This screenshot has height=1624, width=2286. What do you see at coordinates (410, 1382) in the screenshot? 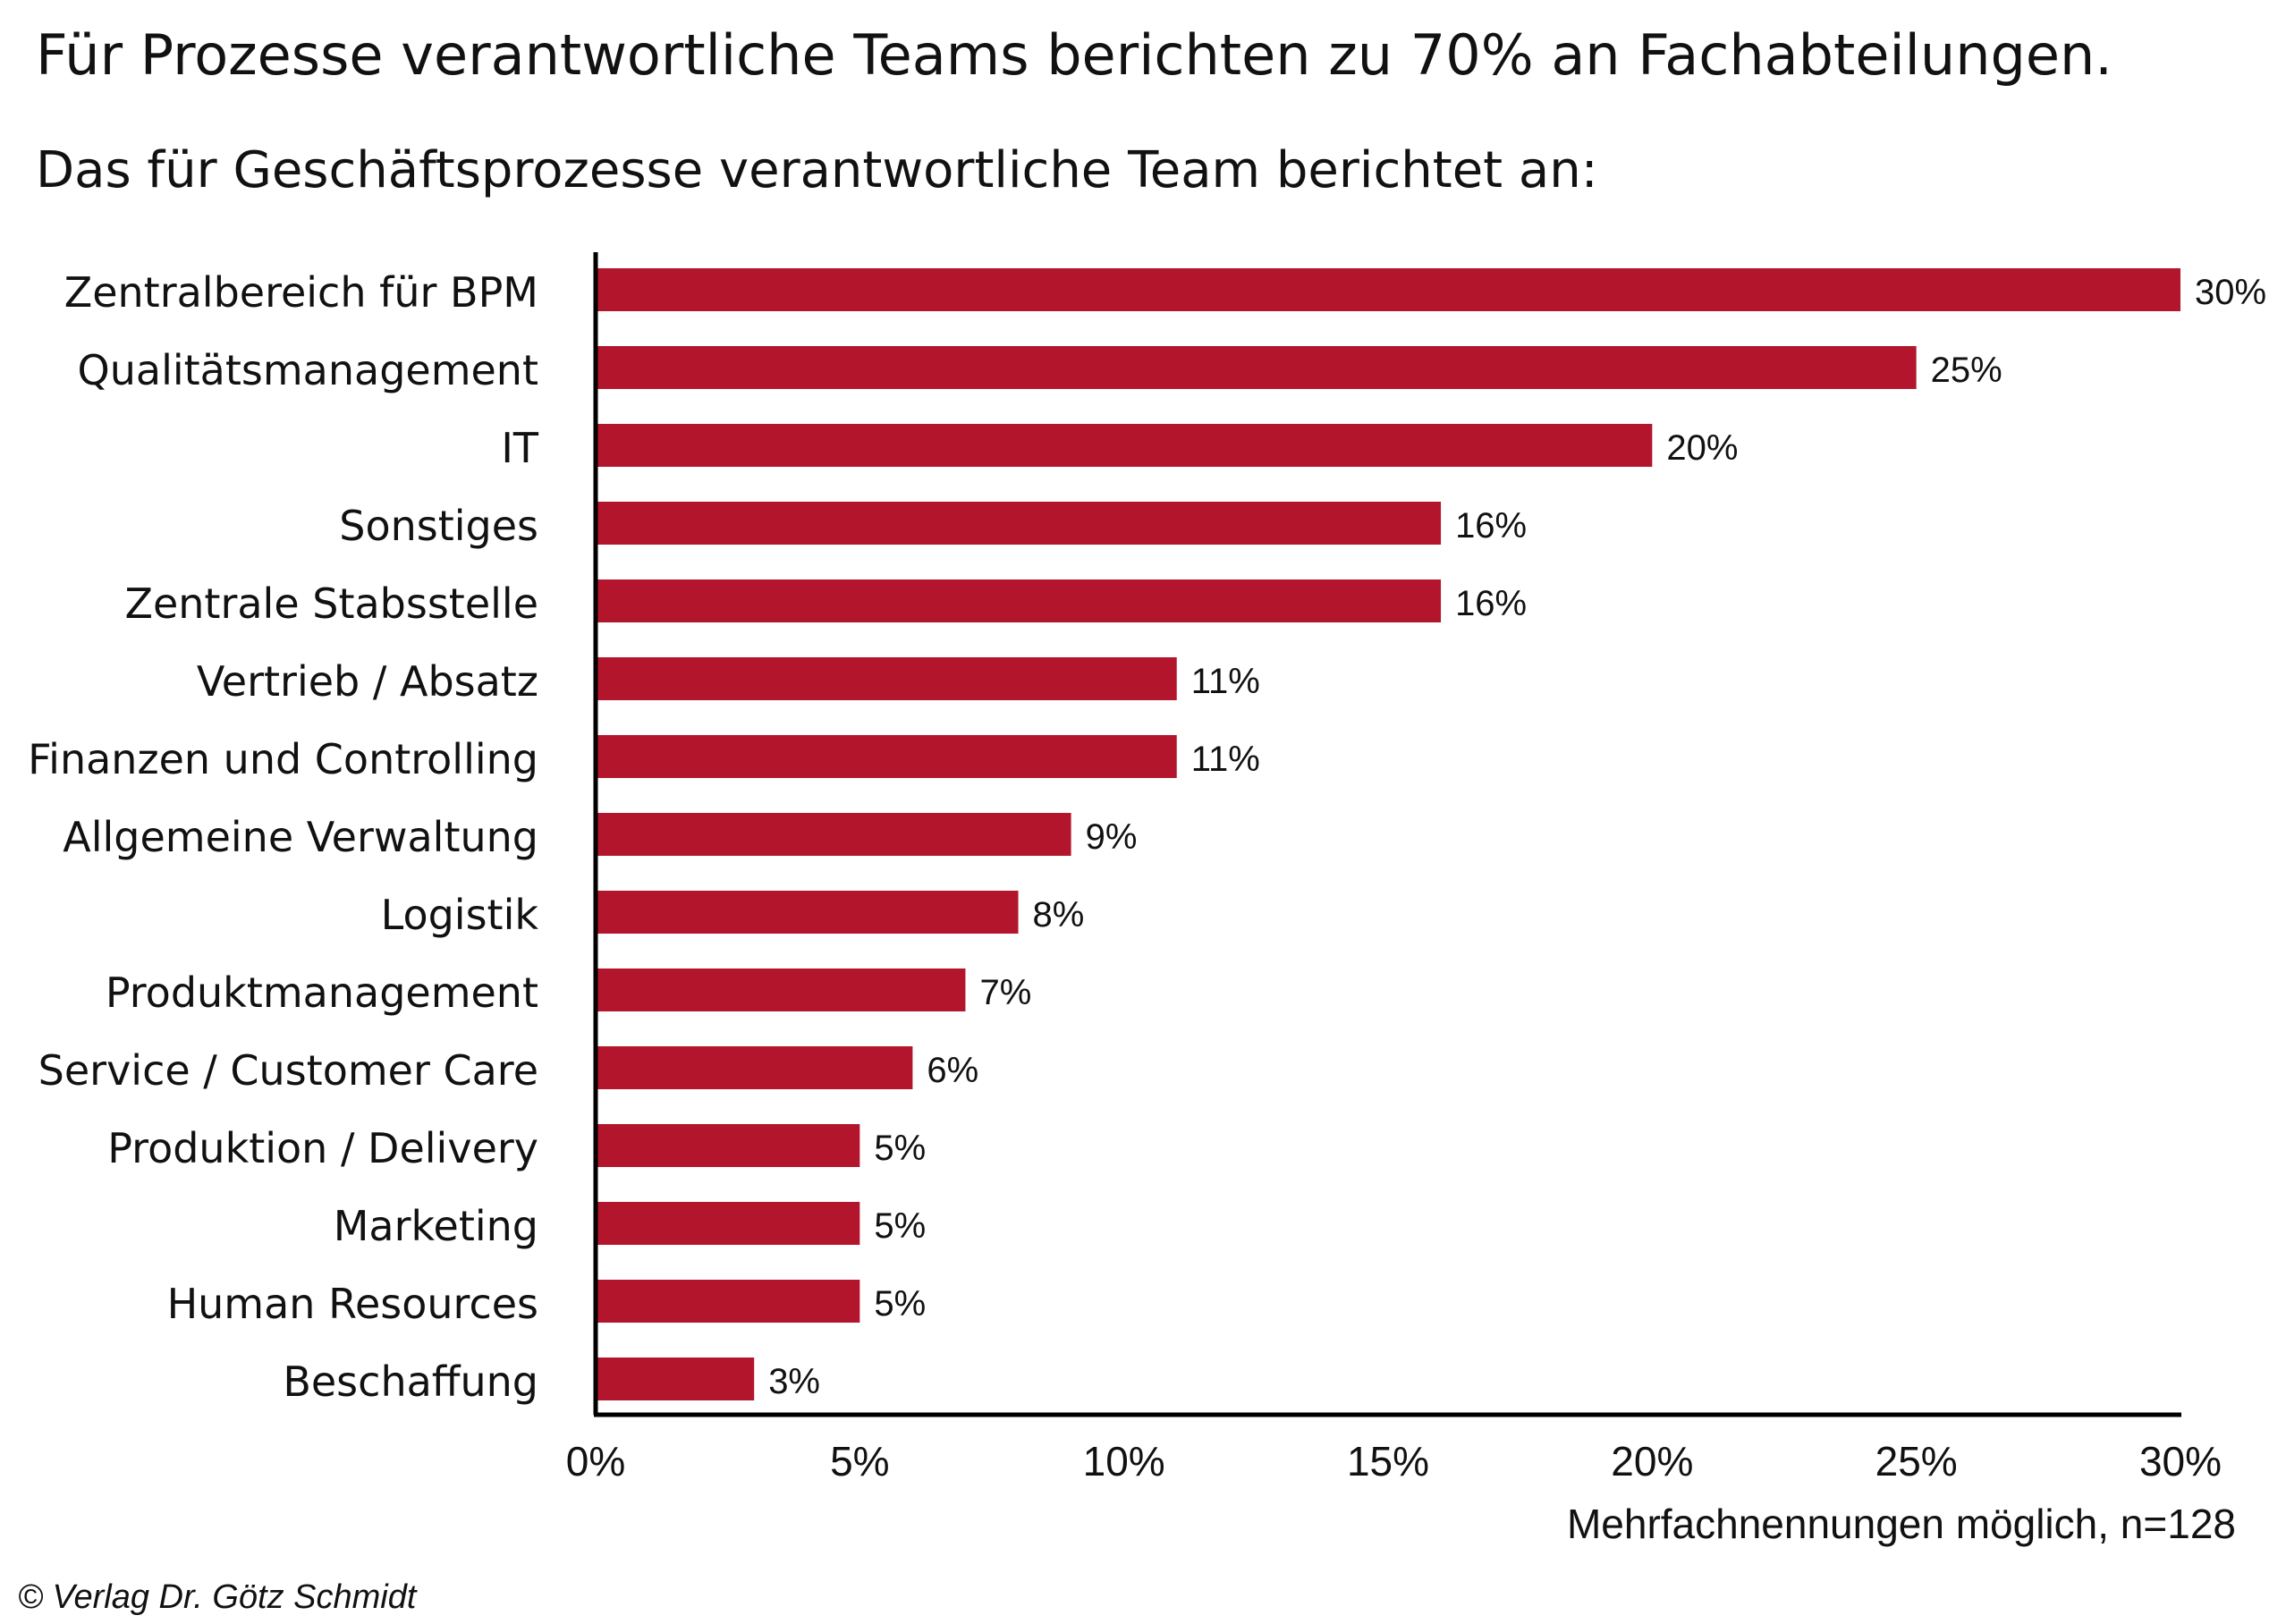
I see `category-label: Beschaffung` at bounding box center [410, 1382].